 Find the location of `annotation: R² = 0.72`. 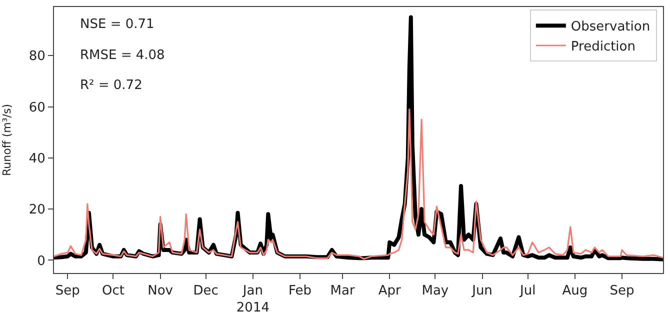

annotation: R² = 0.72 is located at coordinates (111, 85).